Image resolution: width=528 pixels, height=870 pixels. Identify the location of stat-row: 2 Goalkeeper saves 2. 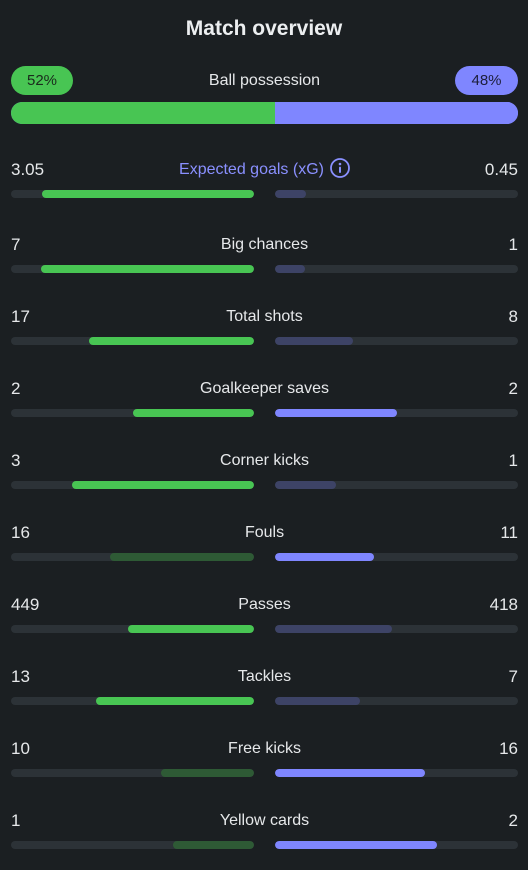
(264, 400).